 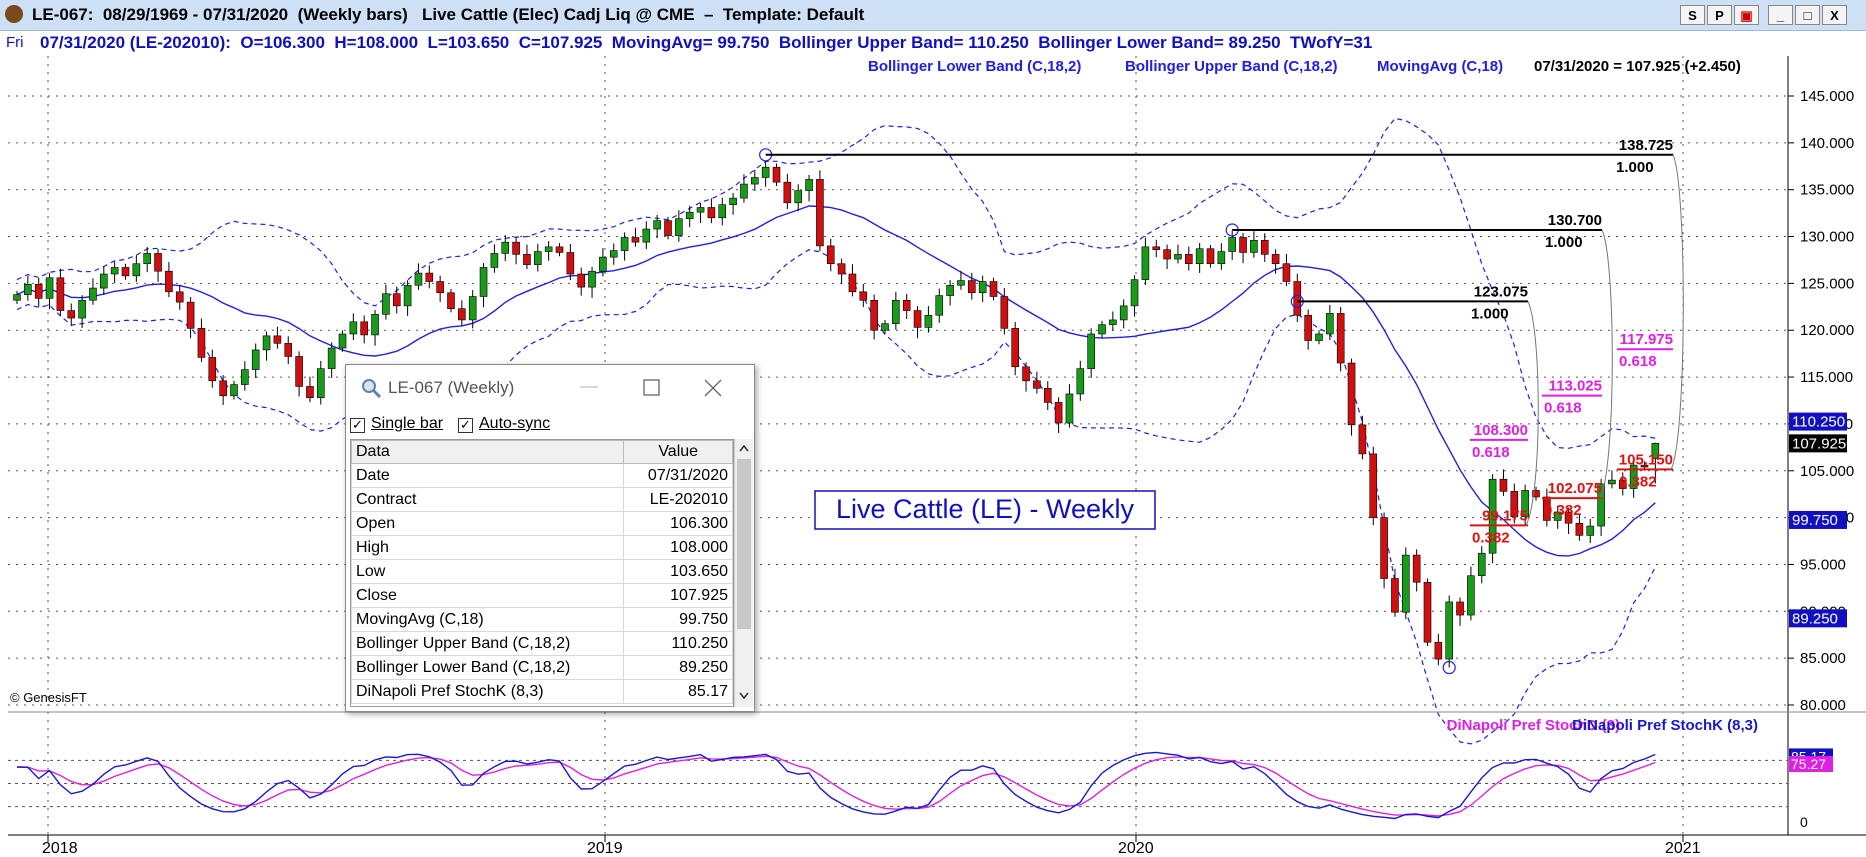 I want to click on table-row: Close 107.925, so click(x=542, y=595).